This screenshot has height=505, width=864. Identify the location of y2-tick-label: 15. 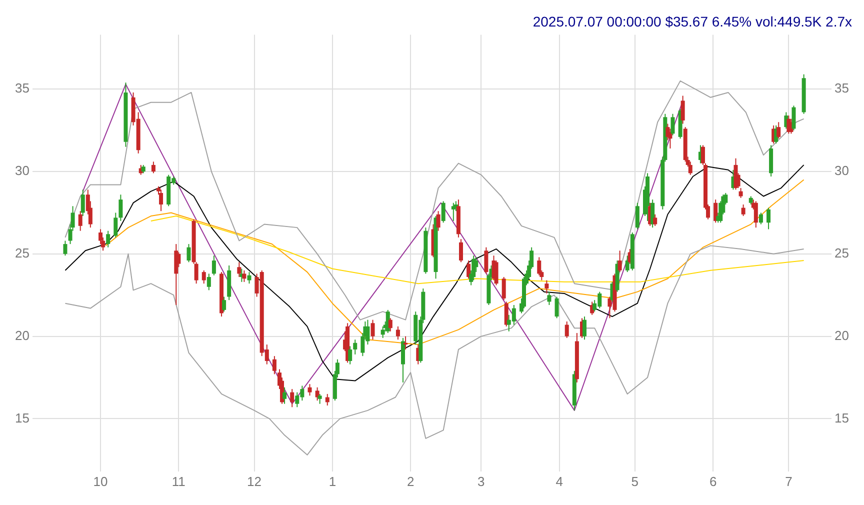
(842, 418).